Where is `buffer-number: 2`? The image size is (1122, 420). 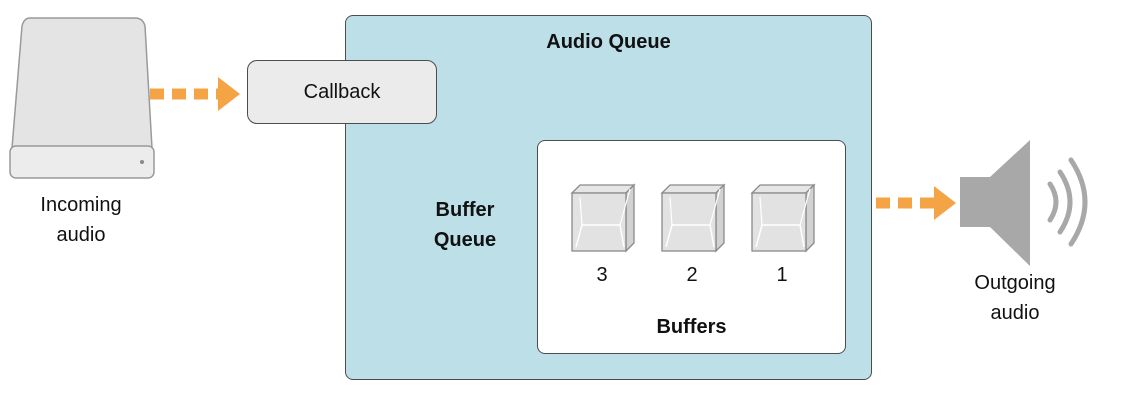 buffer-number: 2 is located at coordinates (692, 275).